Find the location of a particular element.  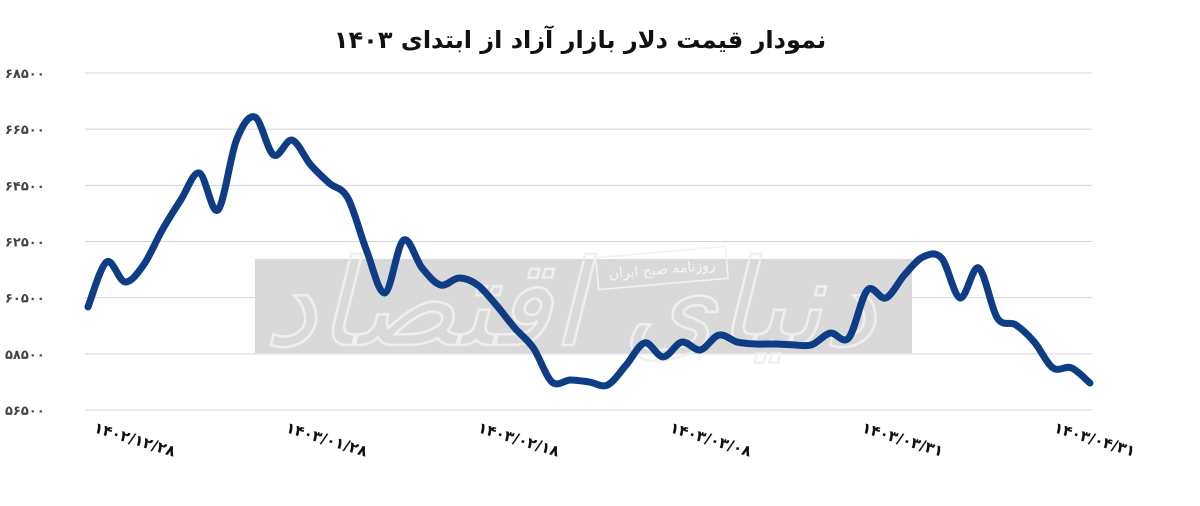

x-tick-label: ۱۴۰۳/۰۳/۳۱ is located at coordinates (903, 440).